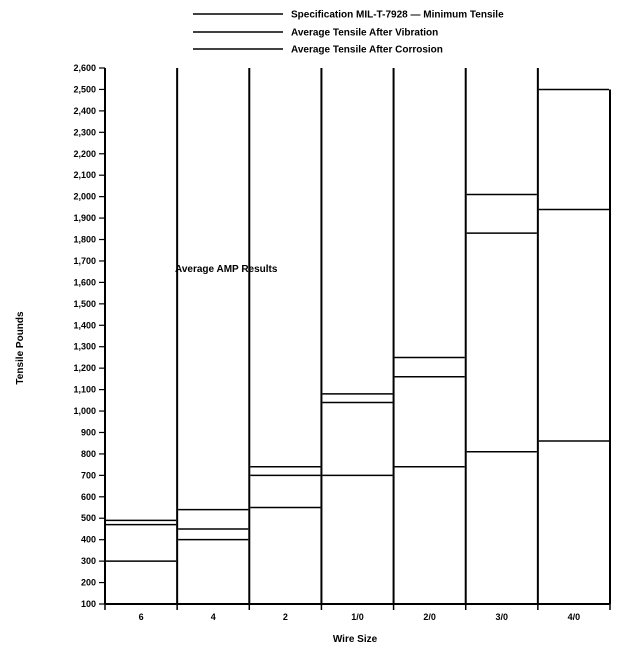  I want to click on y-tick-label-200: 200, so click(88, 583).